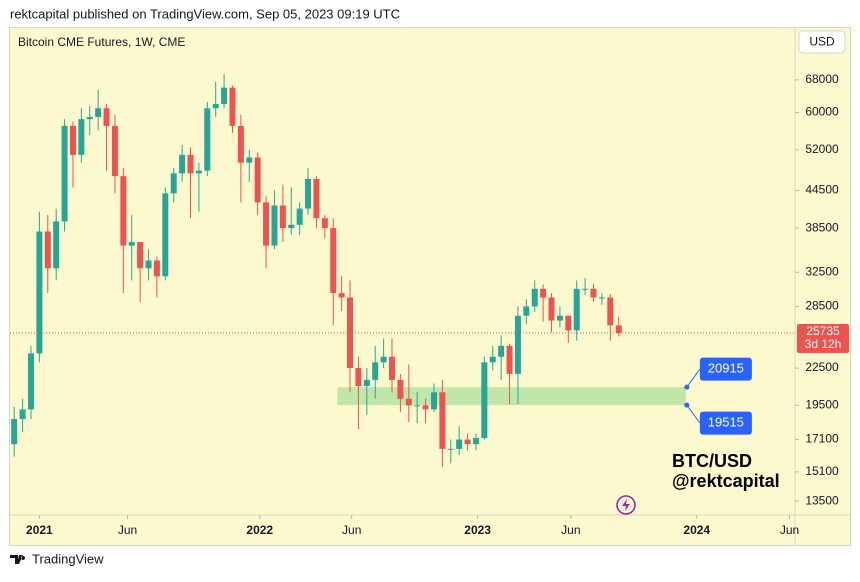 The height and width of the screenshot is (582, 860). Describe the element at coordinates (726, 422) in the screenshot. I see `callout-label: 19515` at that location.